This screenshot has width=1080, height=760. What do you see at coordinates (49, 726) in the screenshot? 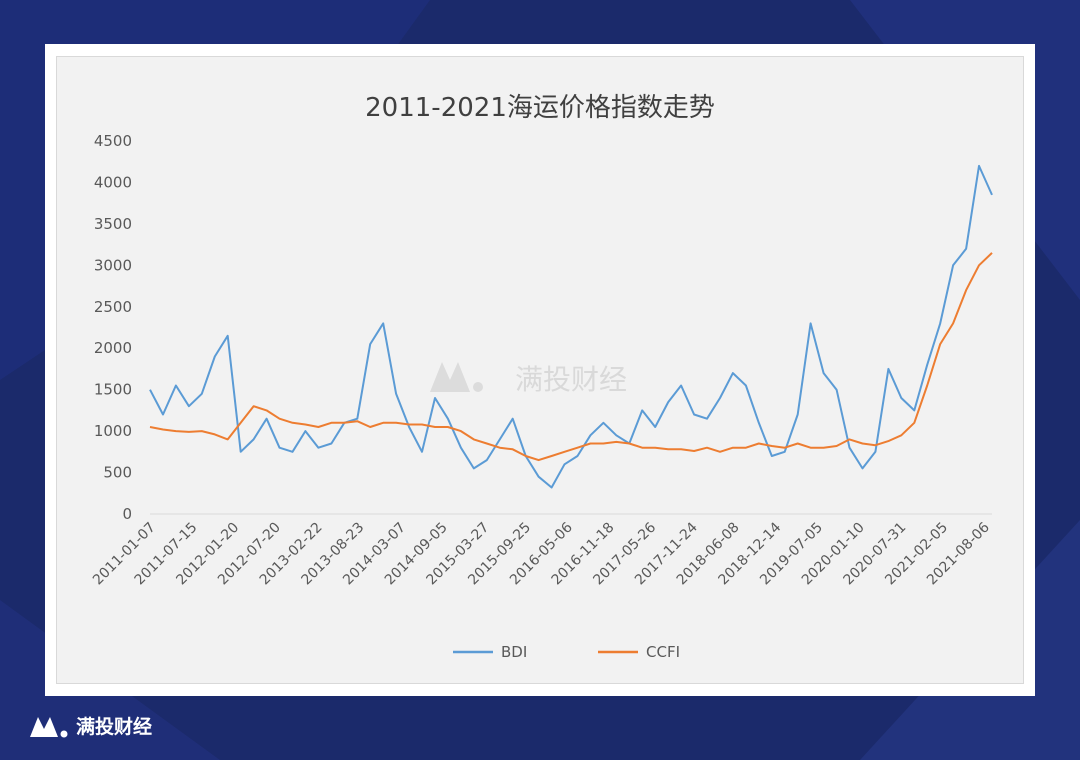
I see `brand-logo-icon` at bounding box center [49, 726].